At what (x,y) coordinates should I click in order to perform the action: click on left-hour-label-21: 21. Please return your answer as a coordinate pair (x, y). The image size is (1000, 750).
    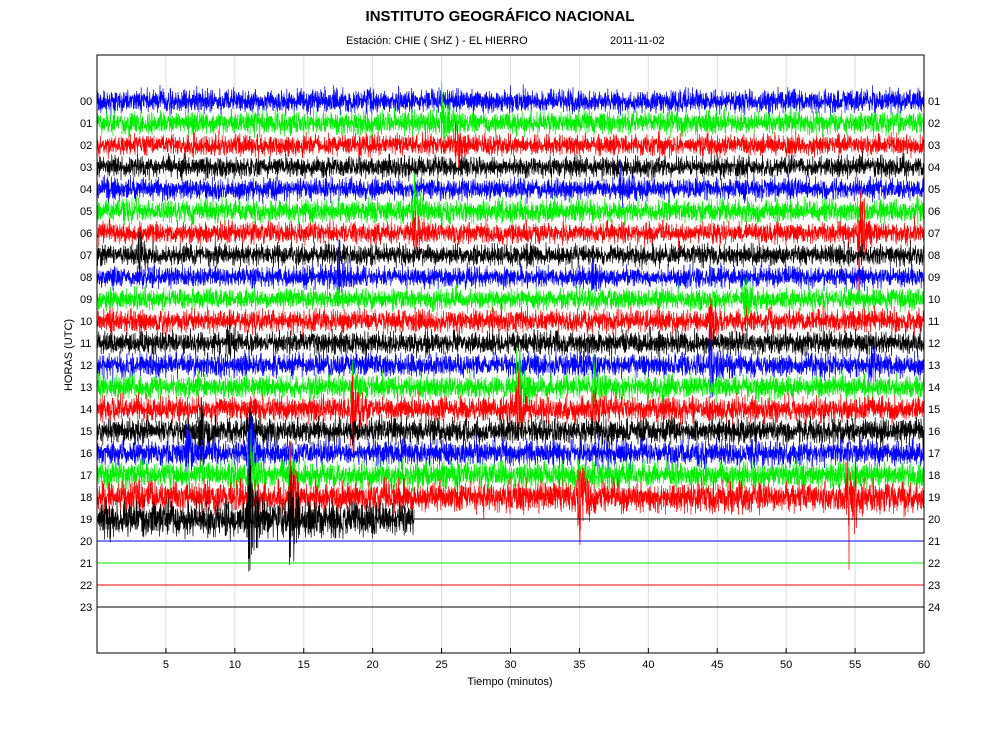
    Looking at the image, I should click on (86, 564).